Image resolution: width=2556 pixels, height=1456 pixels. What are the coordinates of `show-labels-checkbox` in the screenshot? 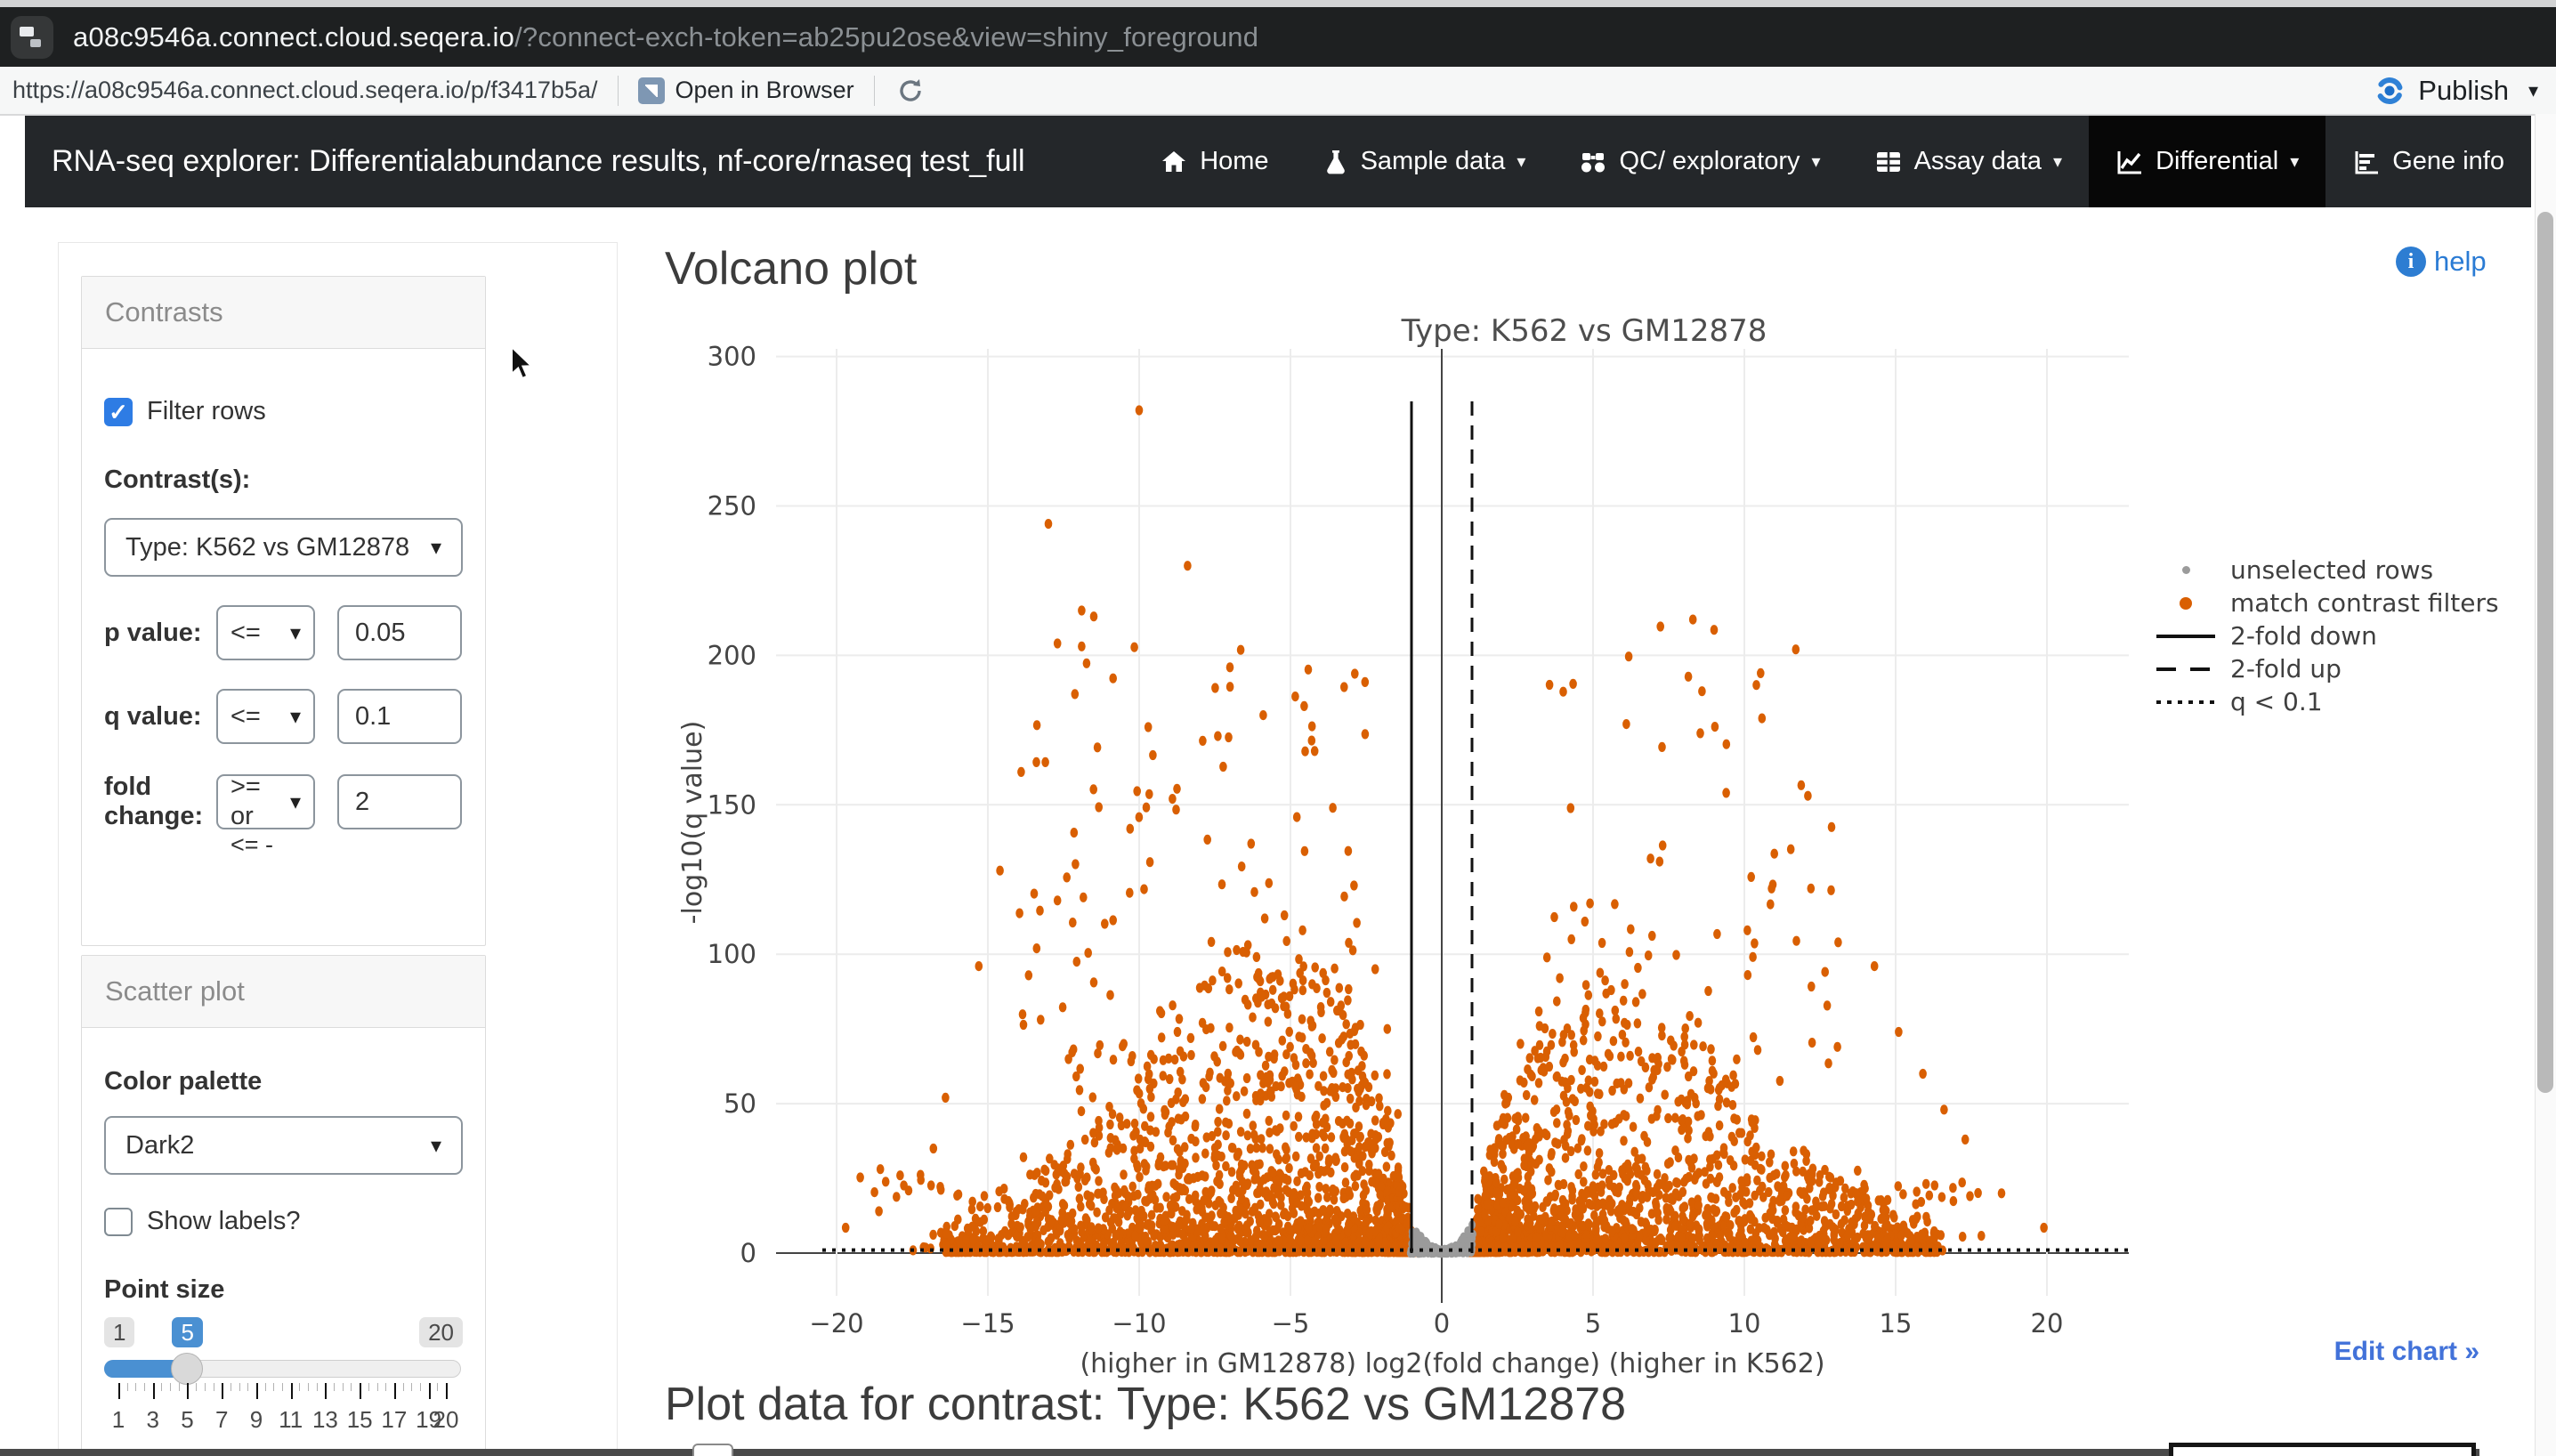 It's located at (118, 1221).